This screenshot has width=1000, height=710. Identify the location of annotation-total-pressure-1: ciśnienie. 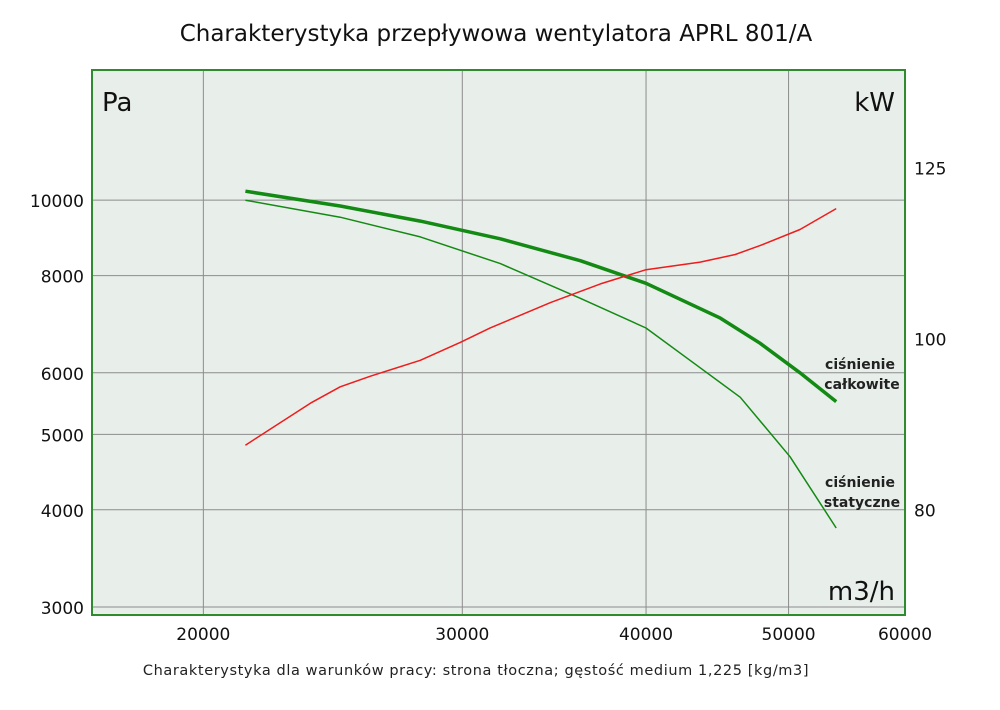
(860, 365).